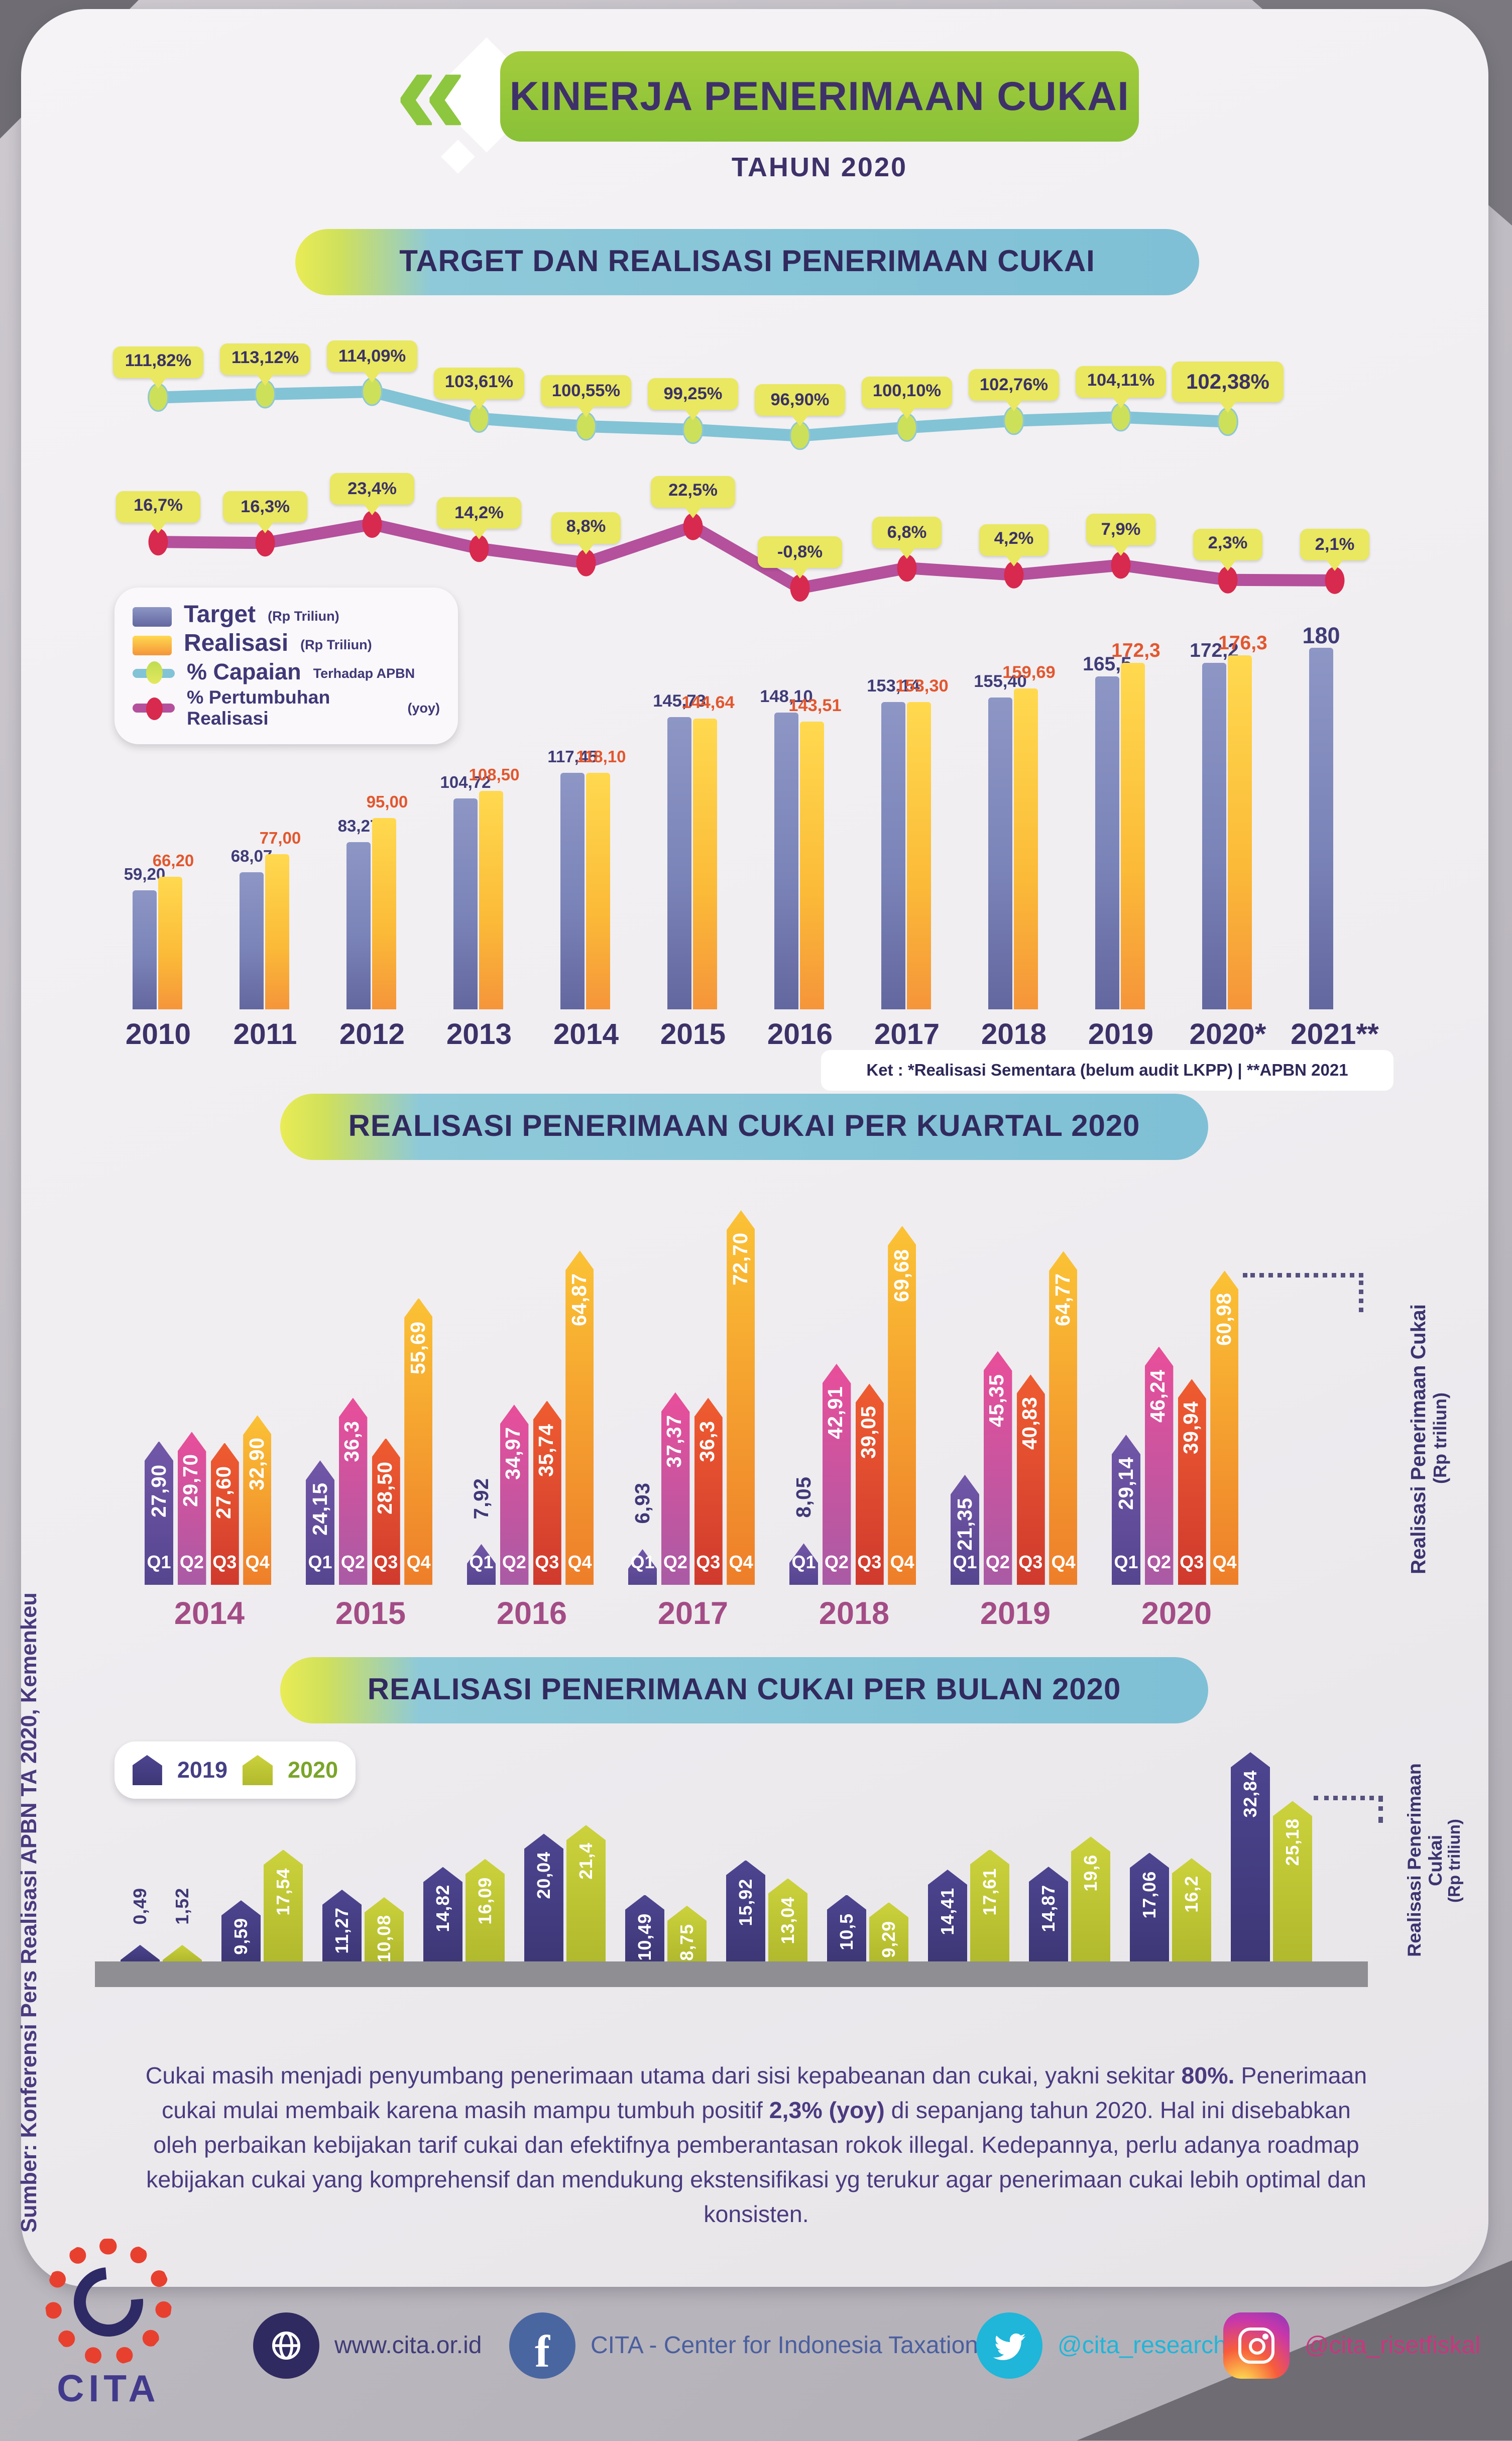  Describe the element at coordinates (1000, 853) in the screenshot. I see `target-bar-2018` at that location.